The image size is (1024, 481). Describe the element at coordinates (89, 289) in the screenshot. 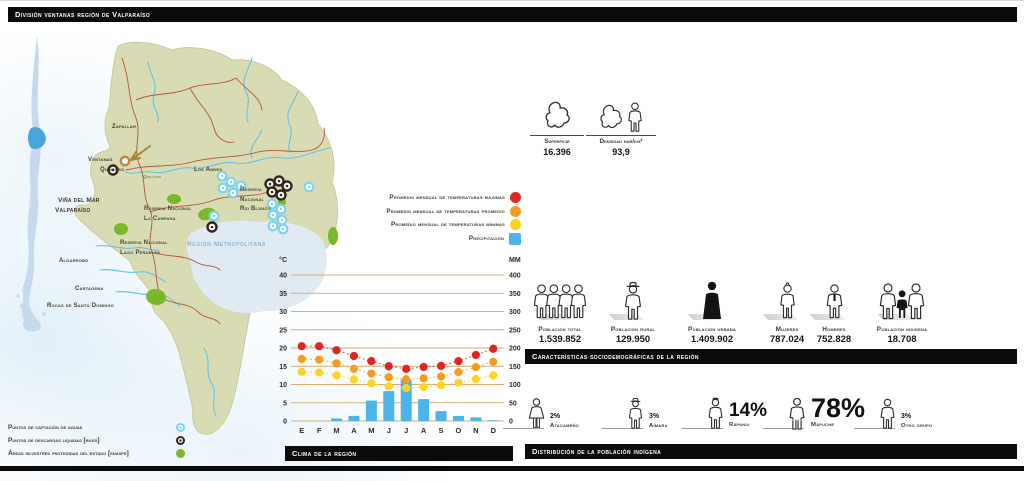

I see `map-label-cartagena: Cartagena` at that location.